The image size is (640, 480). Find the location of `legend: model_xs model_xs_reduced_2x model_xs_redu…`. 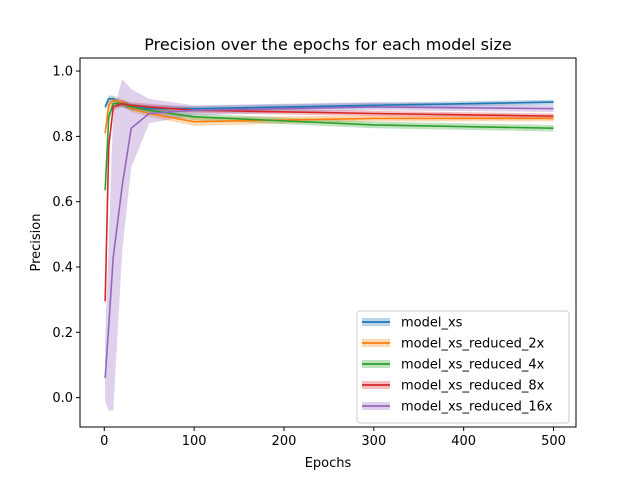

legend: model_xs model_xs_reduced_2x model_xs_redu… is located at coordinates (463, 367).